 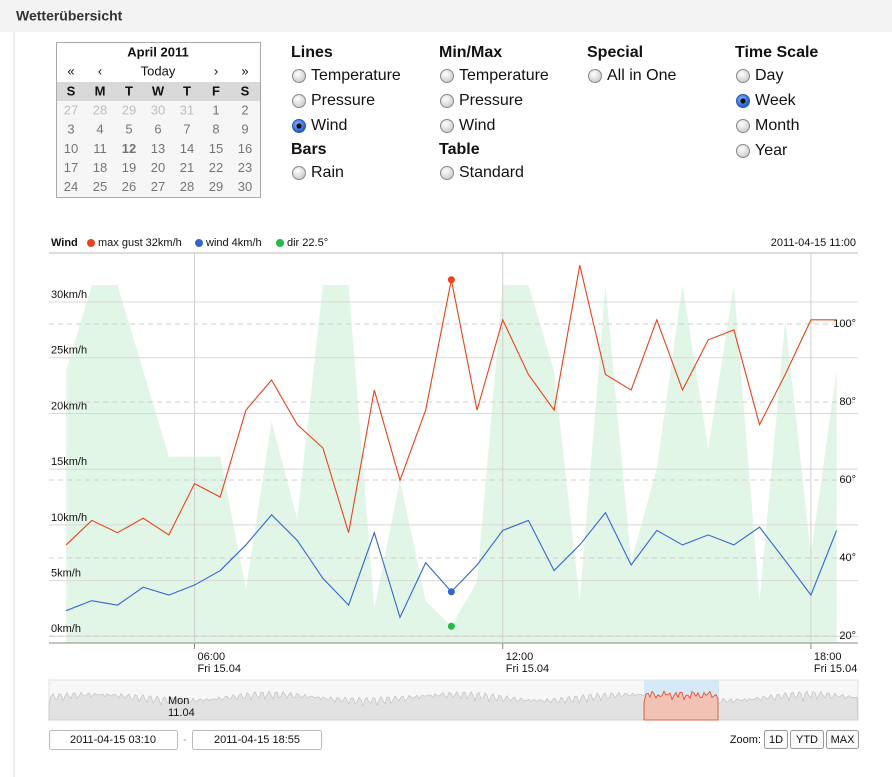 I want to click on y2-tick-label: 20°, so click(x=847, y=636).